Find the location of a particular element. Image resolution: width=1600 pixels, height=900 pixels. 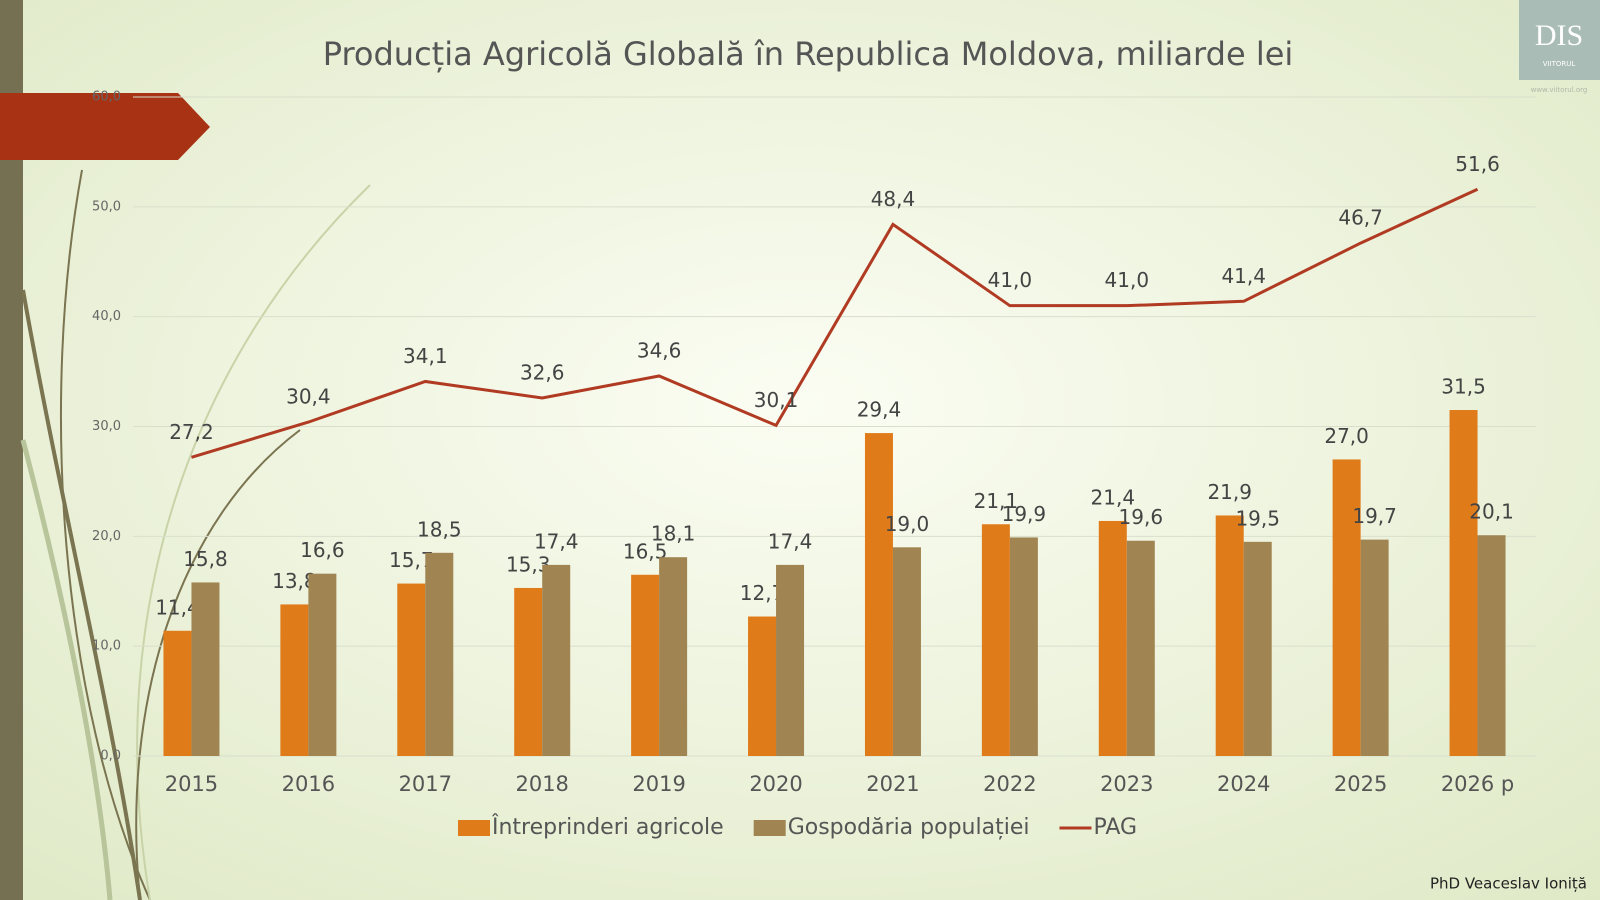

data-label: 19,6 is located at coordinates (1141, 517).